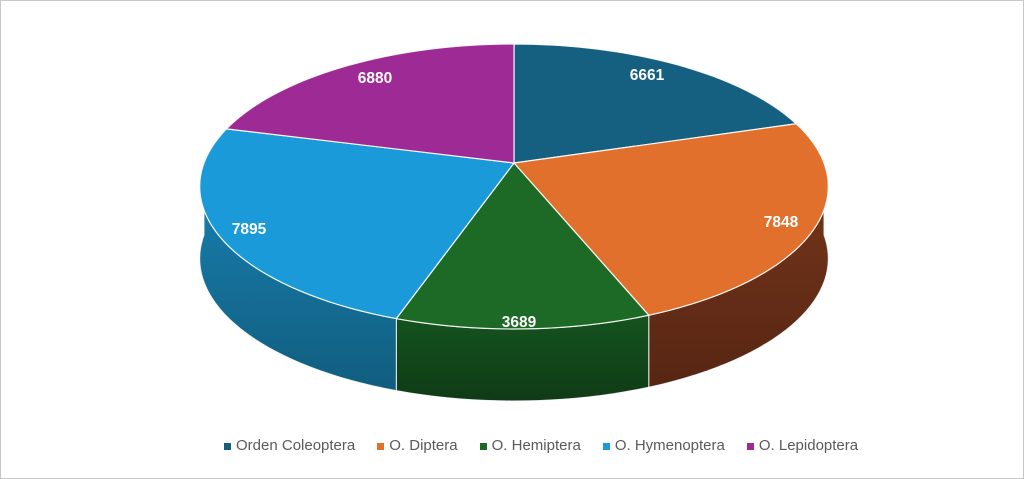 The height and width of the screenshot is (479, 1024). Describe the element at coordinates (423, 445) in the screenshot. I see `legend-label: O. Diptera` at that location.